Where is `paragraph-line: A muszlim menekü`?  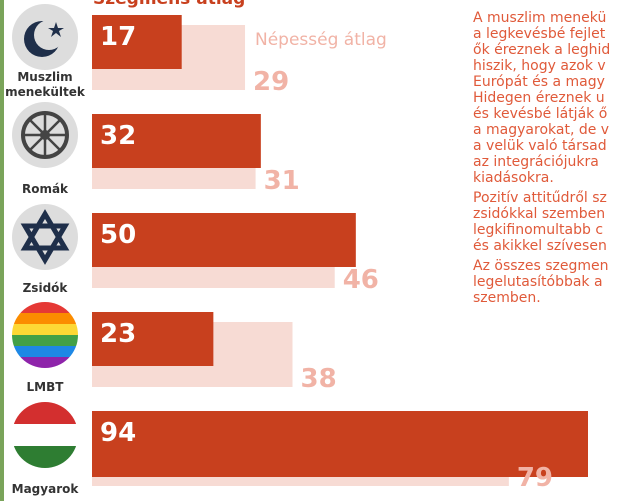
paragraph-line: A muszlim menekü is located at coordinates (540, 18).